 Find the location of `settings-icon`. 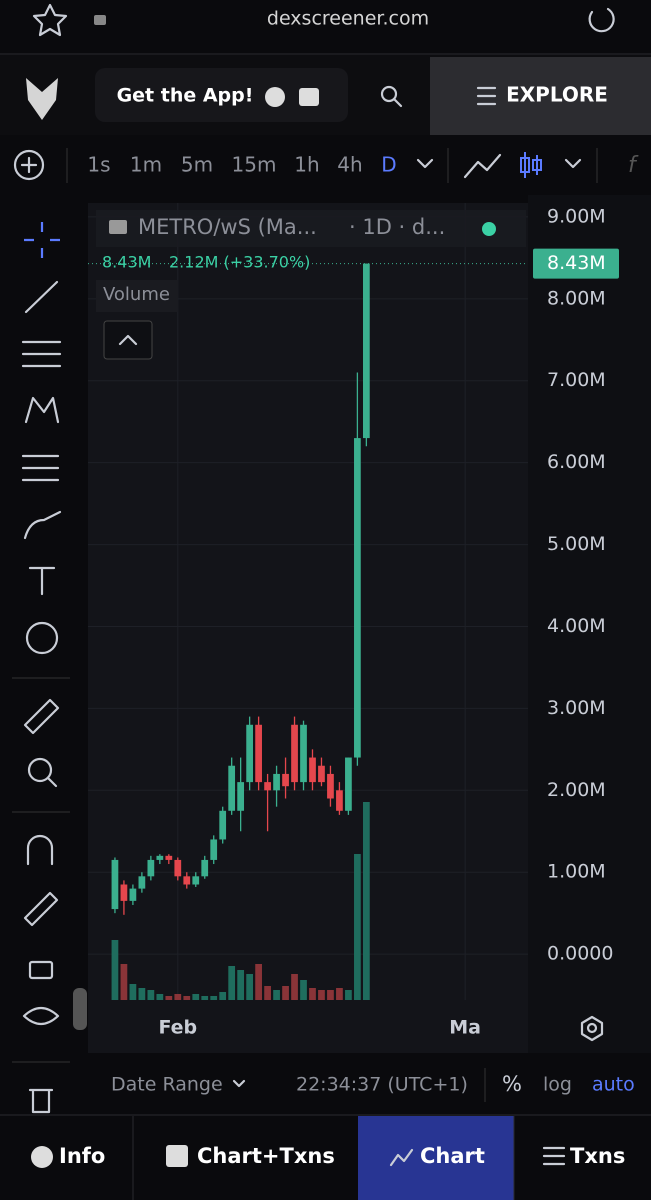

settings-icon is located at coordinates (592, 1028).